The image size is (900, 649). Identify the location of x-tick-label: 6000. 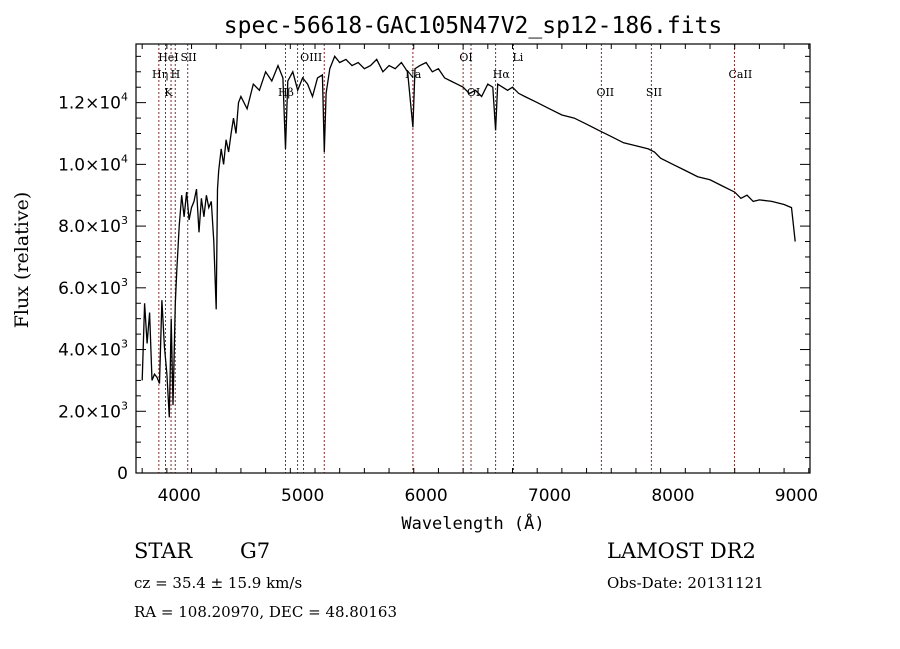
(425, 496).